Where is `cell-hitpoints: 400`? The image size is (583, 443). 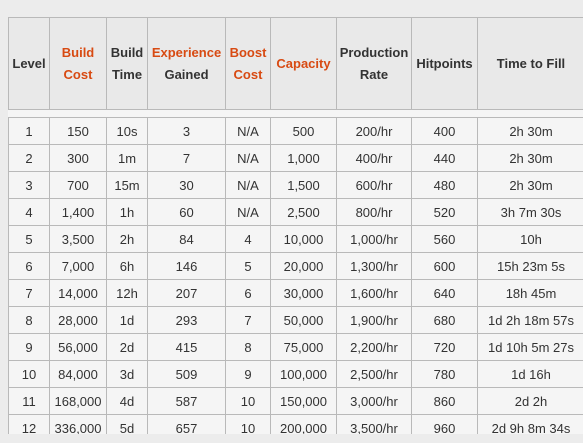 cell-hitpoints: 400 is located at coordinates (444, 131).